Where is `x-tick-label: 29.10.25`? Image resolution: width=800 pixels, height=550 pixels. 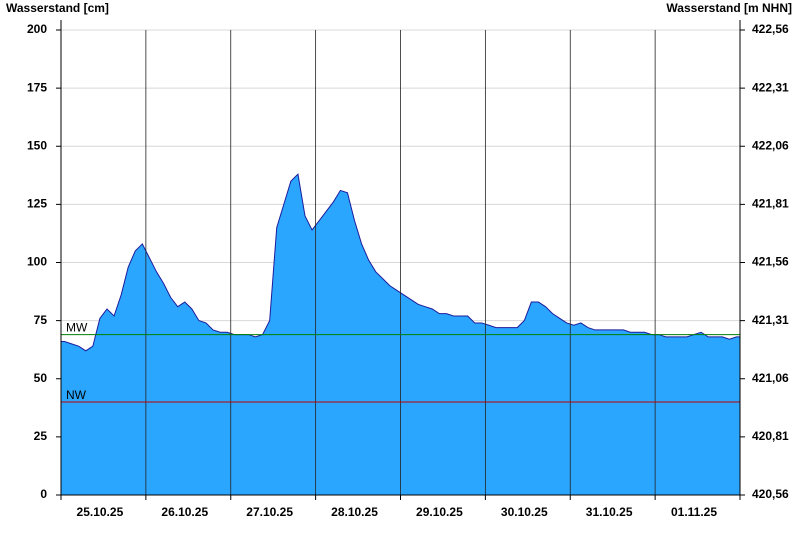
x-tick-label: 29.10.25 is located at coordinates (439, 512).